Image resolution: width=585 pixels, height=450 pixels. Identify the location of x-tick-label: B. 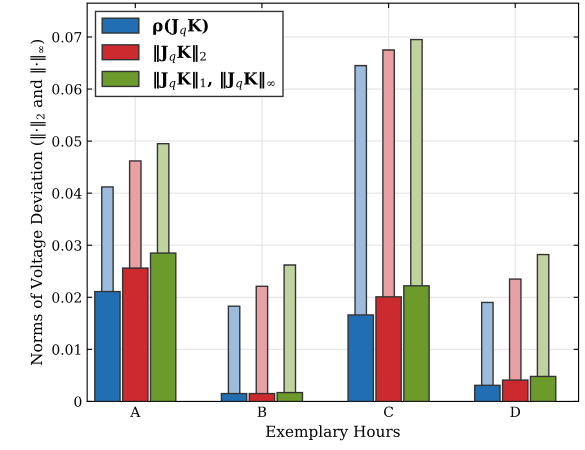
(262, 411).